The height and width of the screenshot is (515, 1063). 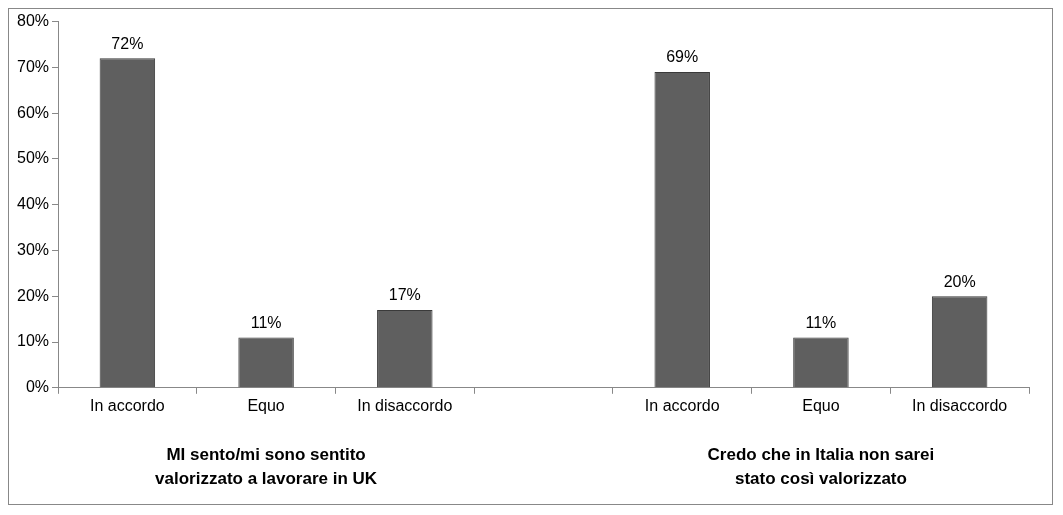 I want to click on y-tick-label: 0%, so click(x=37, y=387).